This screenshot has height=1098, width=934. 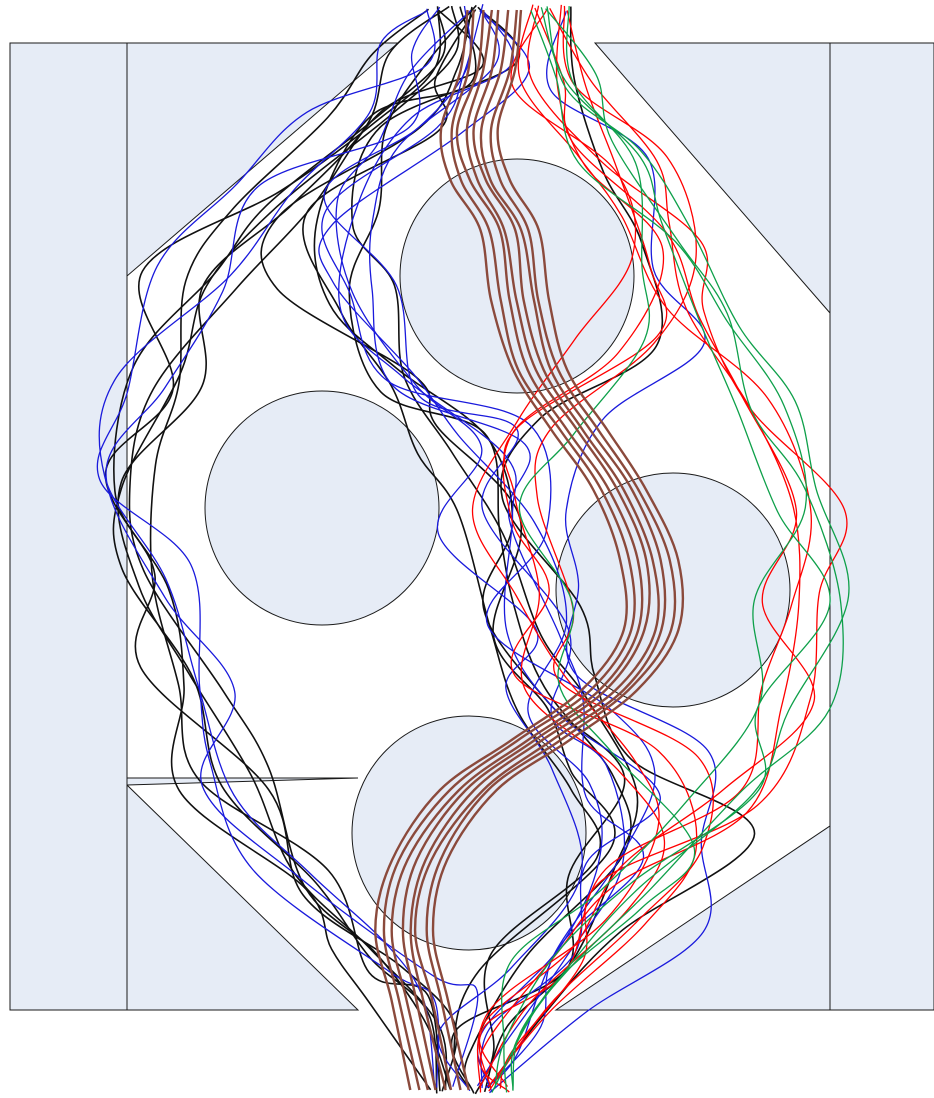 What do you see at coordinates (673, 590) in the screenshot?
I see `obstacle-right` at bounding box center [673, 590].